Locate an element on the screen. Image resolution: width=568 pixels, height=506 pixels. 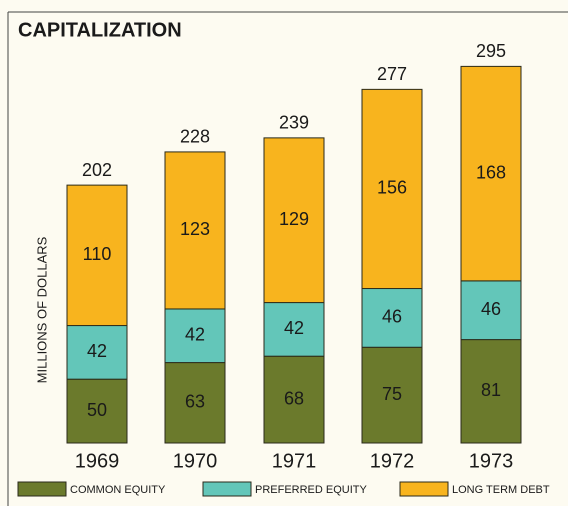
segment-label: 168 is located at coordinates (491, 172).